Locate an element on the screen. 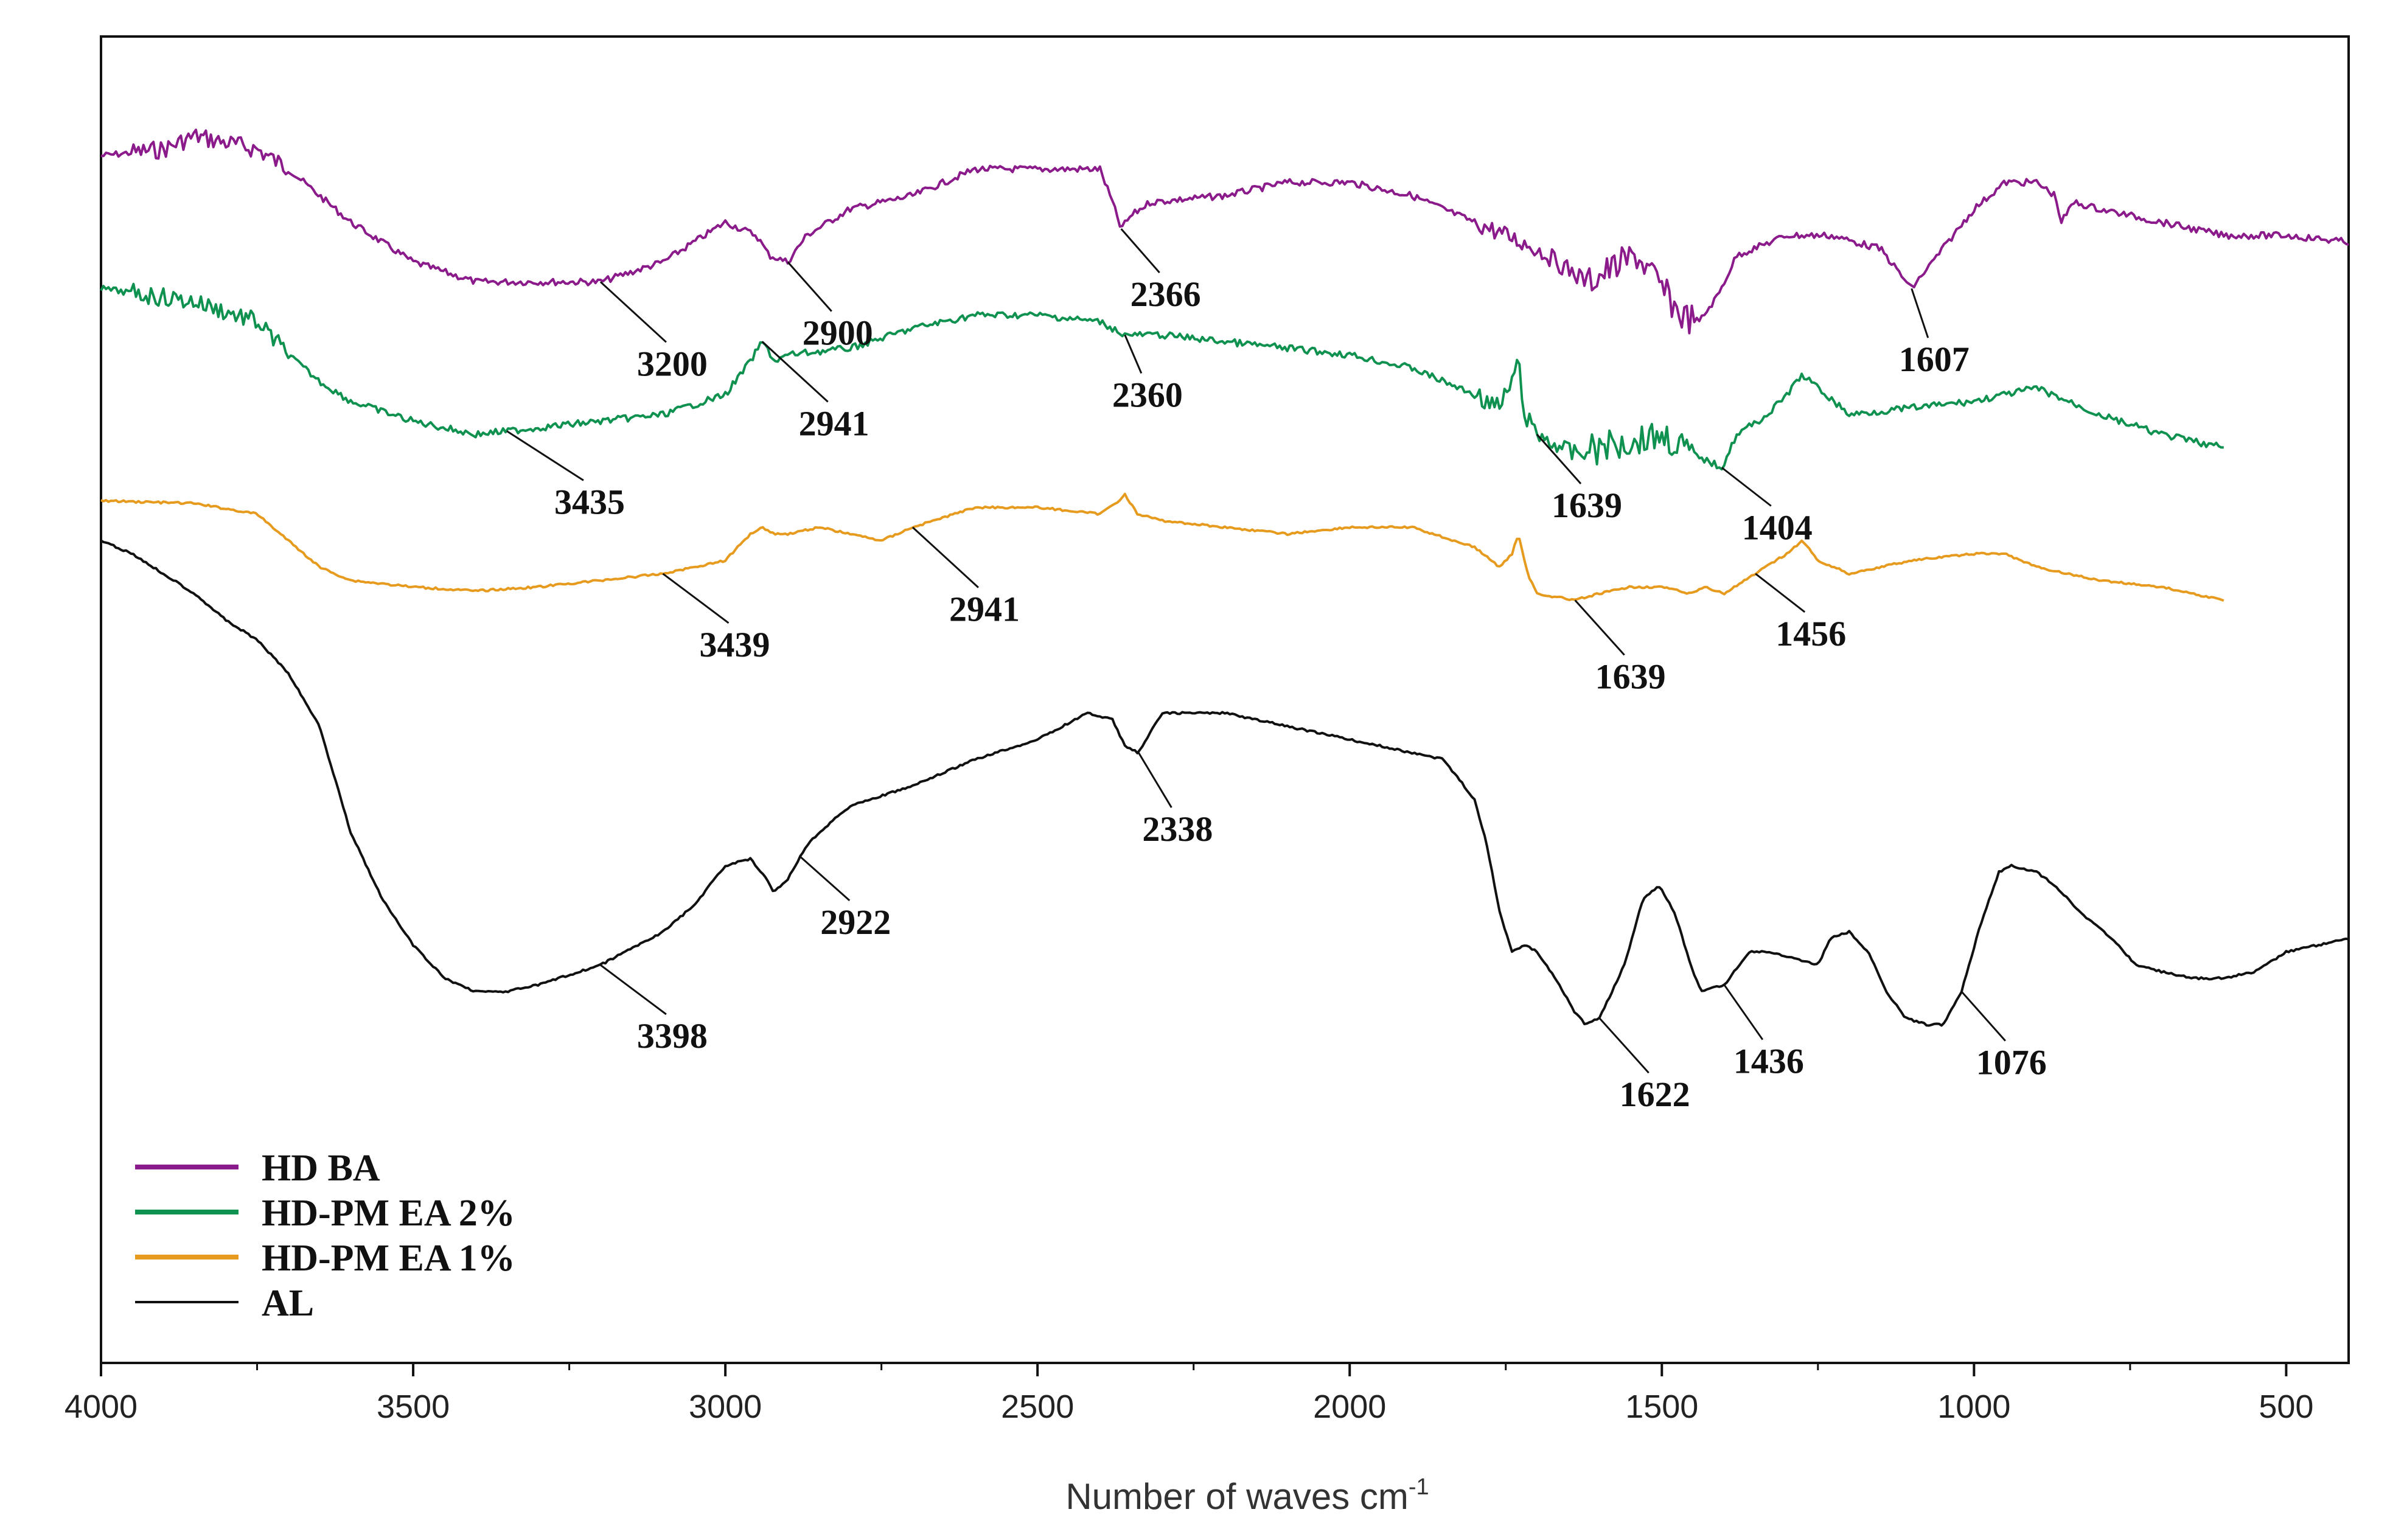 The height and width of the screenshot is (1540, 2390). peak-label-15: 2338 is located at coordinates (1177, 829).